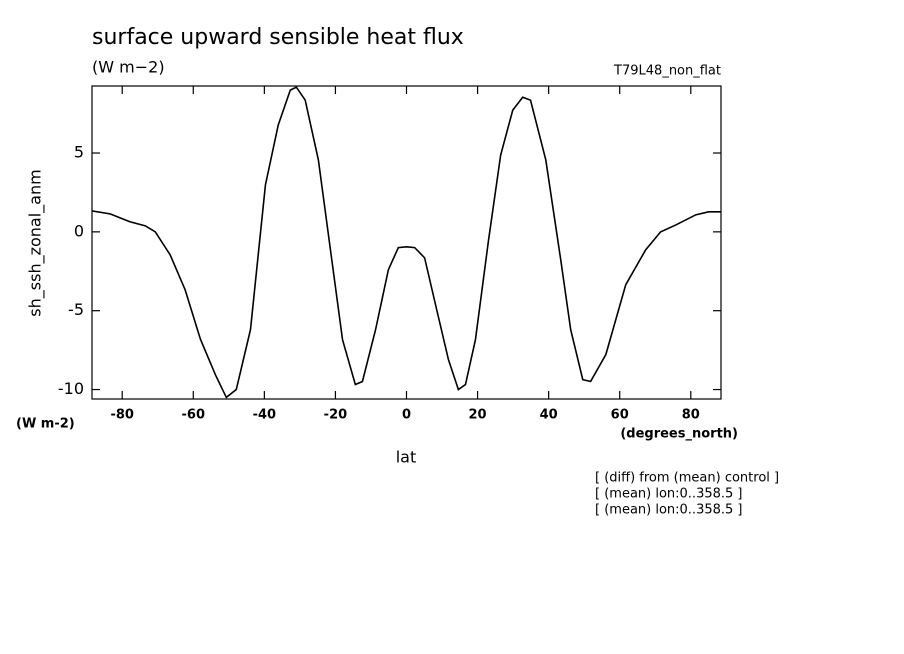  What do you see at coordinates (478, 415) in the screenshot?
I see `x-tick-label: 20` at bounding box center [478, 415].